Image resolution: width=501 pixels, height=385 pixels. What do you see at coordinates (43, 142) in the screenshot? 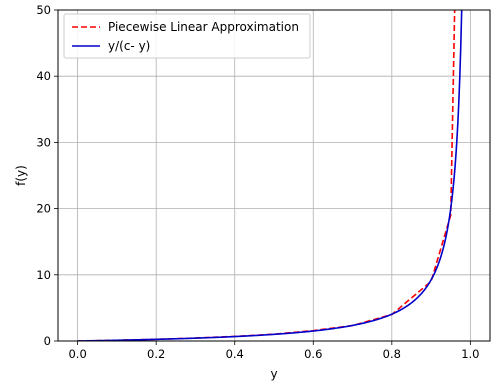
I see `y-tick-label: 30` at bounding box center [43, 142].